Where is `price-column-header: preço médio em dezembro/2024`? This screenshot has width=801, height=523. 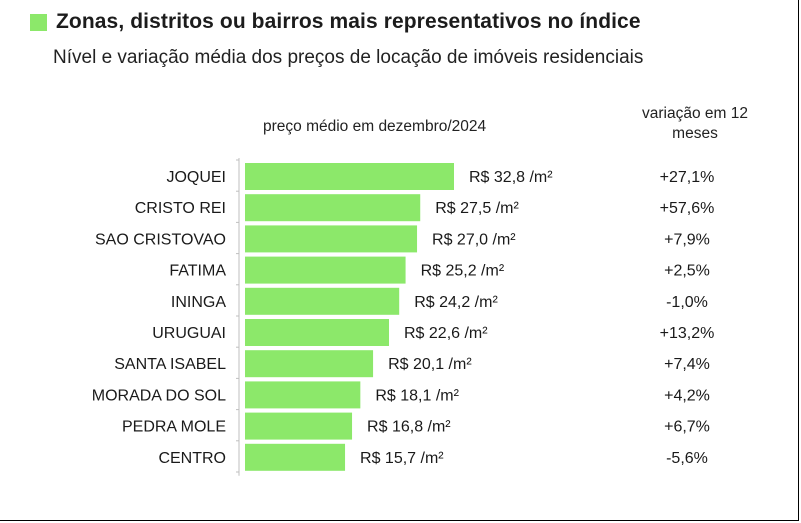 price-column-header: preço médio em dezembro/2024 is located at coordinates (375, 126).